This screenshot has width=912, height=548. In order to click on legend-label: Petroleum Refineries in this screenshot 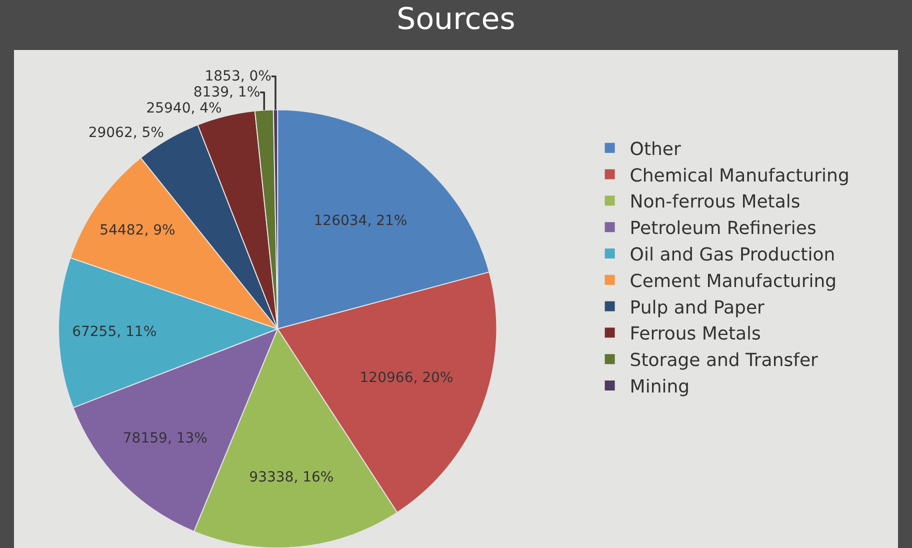, I will do `click(723, 229)`.